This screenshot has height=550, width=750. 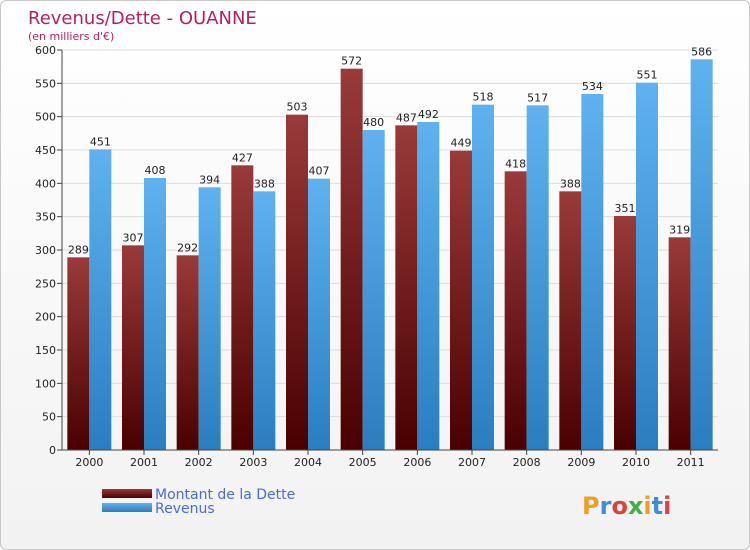 I want to click on legend-swatch-debt, so click(x=127, y=493).